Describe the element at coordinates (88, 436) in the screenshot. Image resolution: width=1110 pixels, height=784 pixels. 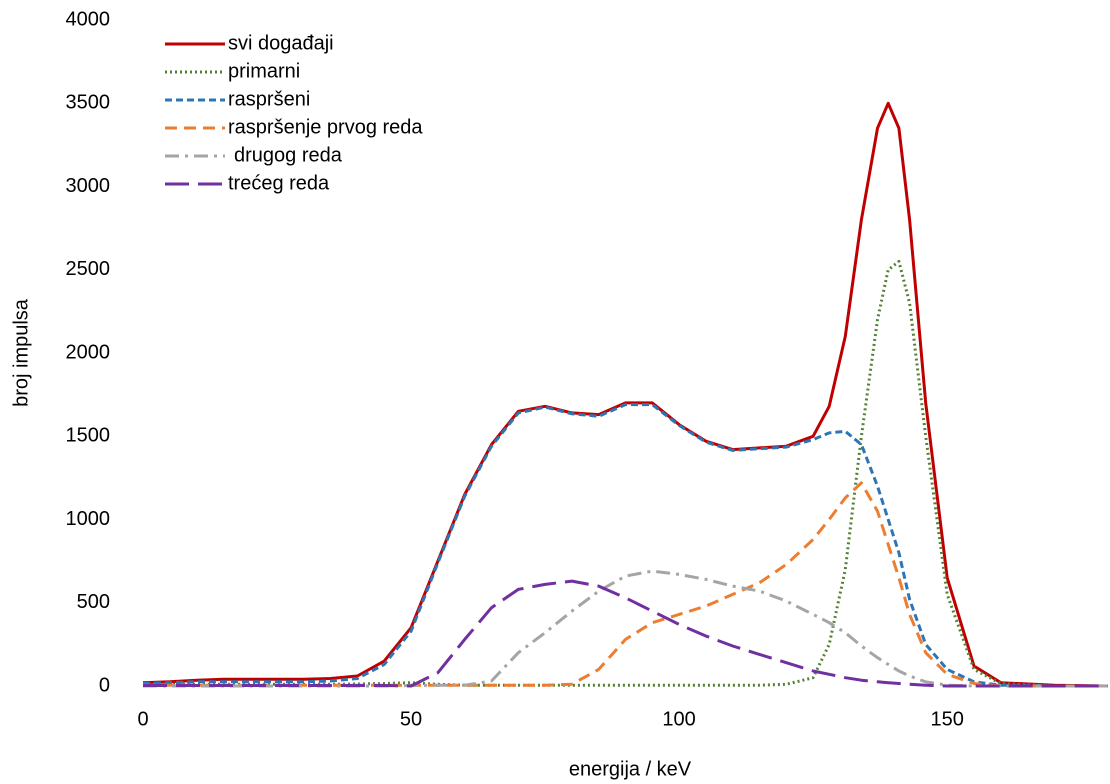
I see `y-tick-label: 1500` at that location.